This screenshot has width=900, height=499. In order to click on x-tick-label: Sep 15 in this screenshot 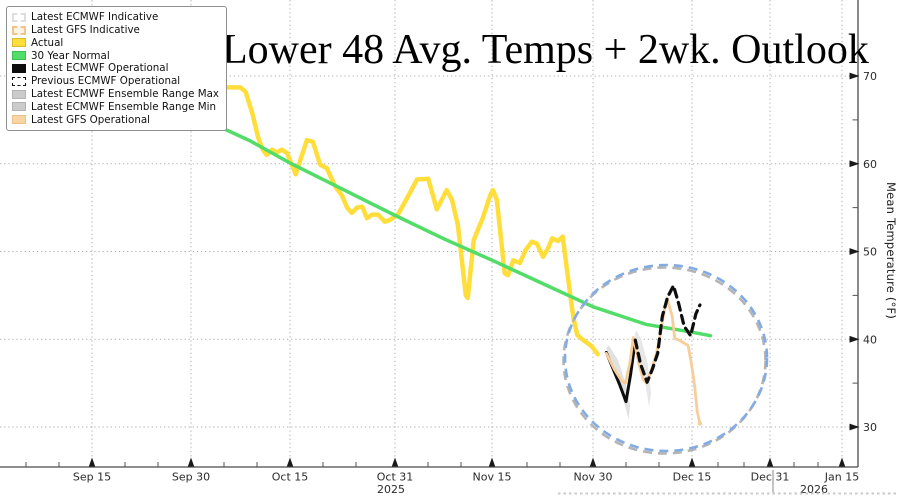, I will do `click(92, 477)`.